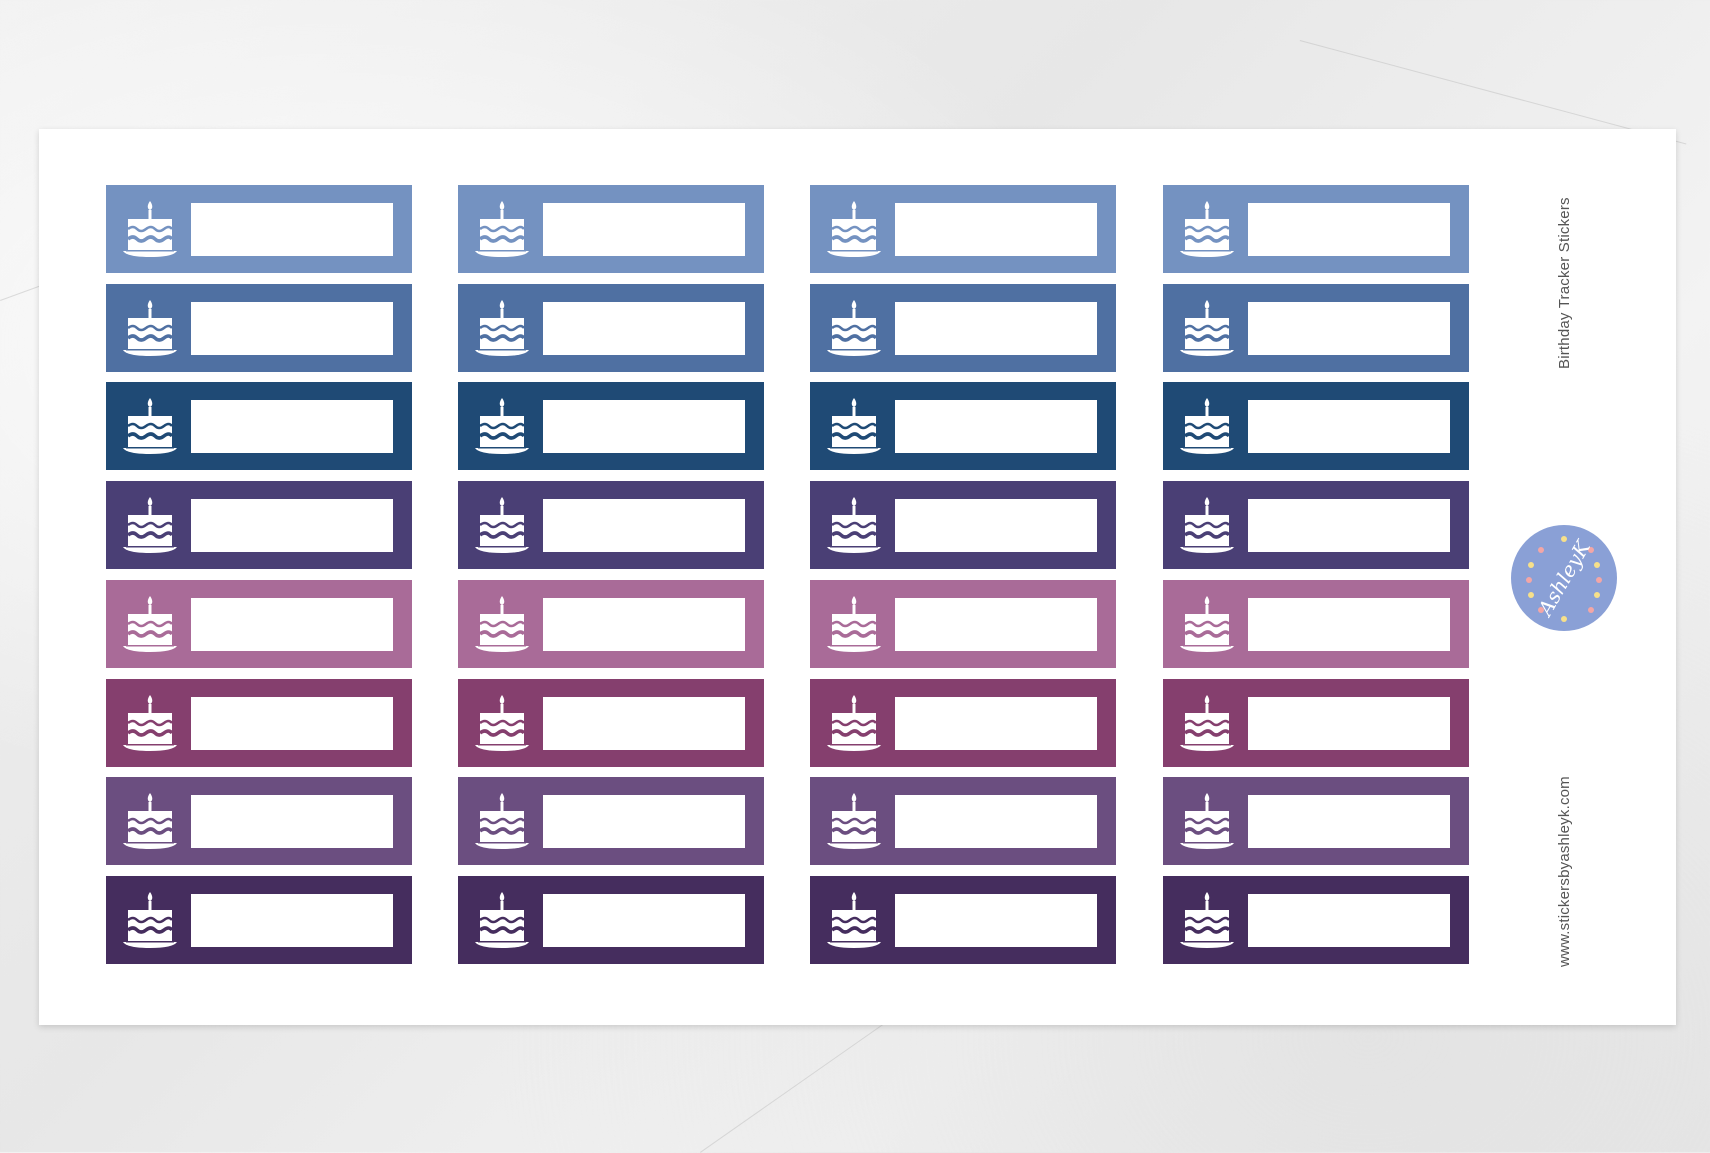  I want to click on website-url: www.stickersbyashleyk.com, so click(1564, 871).